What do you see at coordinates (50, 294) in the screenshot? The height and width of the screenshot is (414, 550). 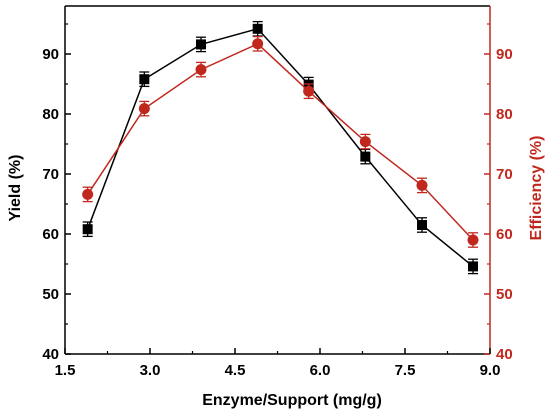 I see `y-tick-label: 50` at bounding box center [50, 294].